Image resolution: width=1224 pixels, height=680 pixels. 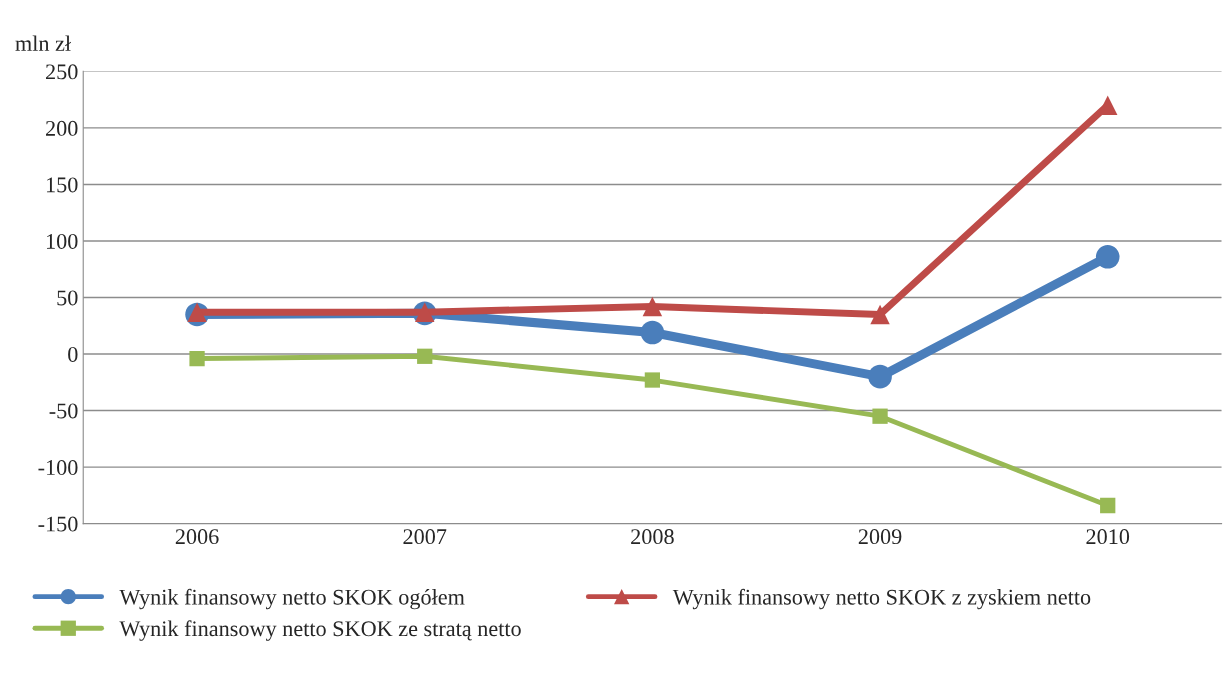 I want to click on y-axis-title: mln zł, so click(x=43, y=43).